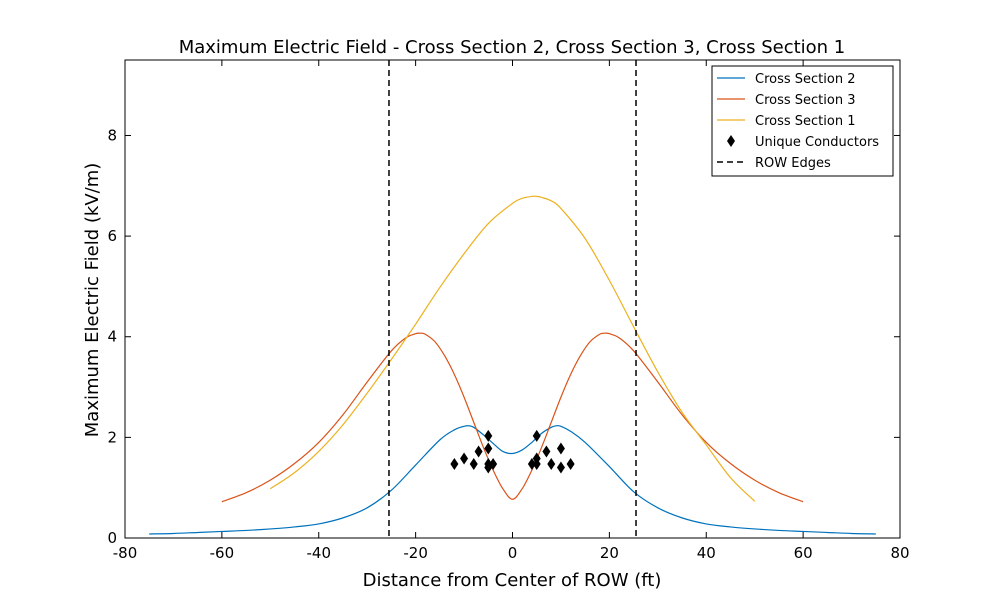 Image resolution: width=1000 pixels, height=600 pixels. Describe the element at coordinates (125, 553) in the screenshot. I see `x-tick-label: -80` at that location.